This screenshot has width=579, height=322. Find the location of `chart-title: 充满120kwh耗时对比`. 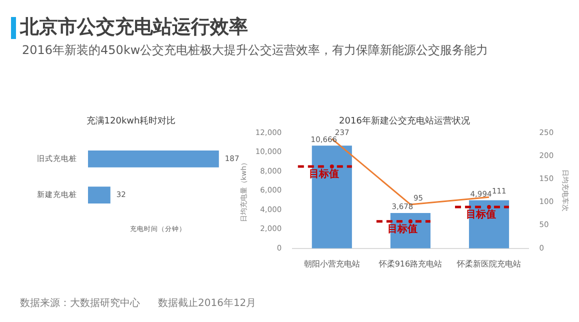

chart-title: 充满120kwh耗时对比 is located at coordinates (131, 121).